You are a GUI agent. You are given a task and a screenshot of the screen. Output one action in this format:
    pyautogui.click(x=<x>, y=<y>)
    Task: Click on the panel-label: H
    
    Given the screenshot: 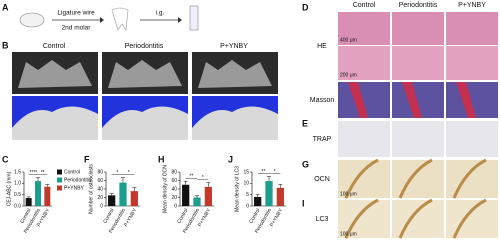 What is the action you would take?
    pyautogui.click(x=161, y=159)
    